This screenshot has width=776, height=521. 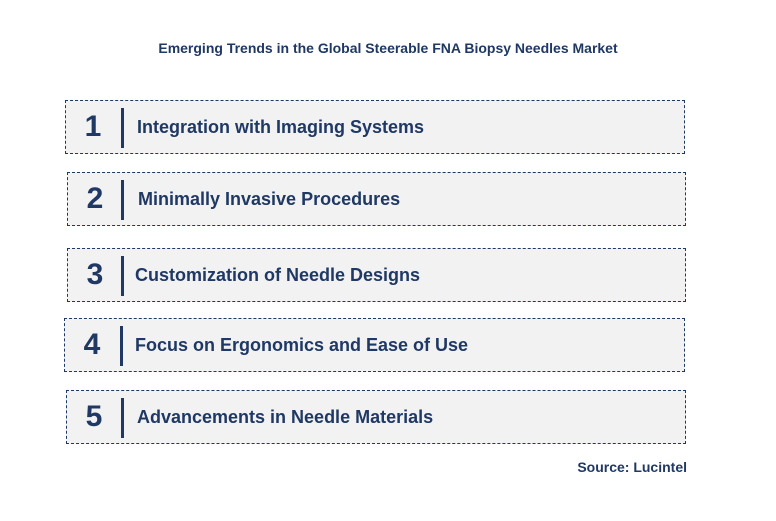 What do you see at coordinates (92, 344) in the screenshot?
I see `trend-number: 4` at bounding box center [92, 344].